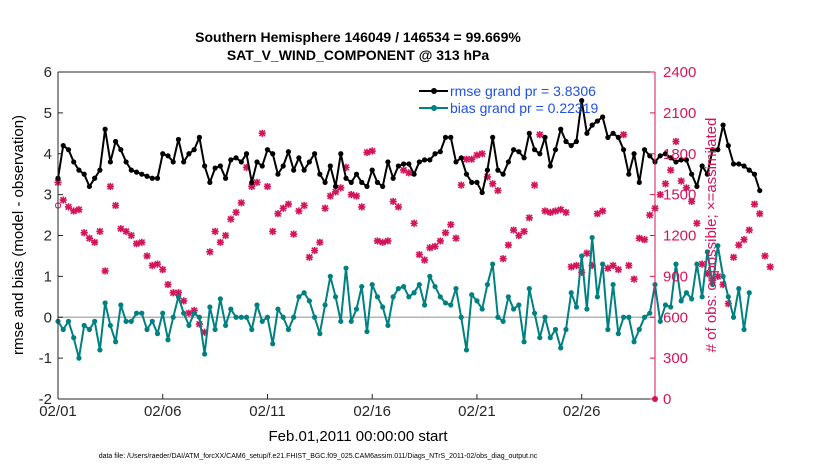 The width and height of the screenshot is (830, 470). What do you see at coordinates (679, 154) in the screenshot?
I see `y-right-tick-label: 1800` at bounding box center [679, 154].